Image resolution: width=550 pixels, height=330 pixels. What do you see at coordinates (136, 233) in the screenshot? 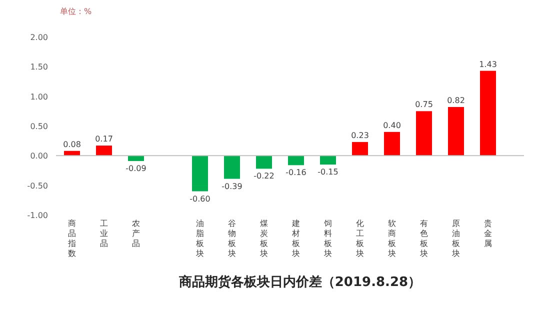
I see `x-tick-label: 农产品` at bounding box center [136, 233].